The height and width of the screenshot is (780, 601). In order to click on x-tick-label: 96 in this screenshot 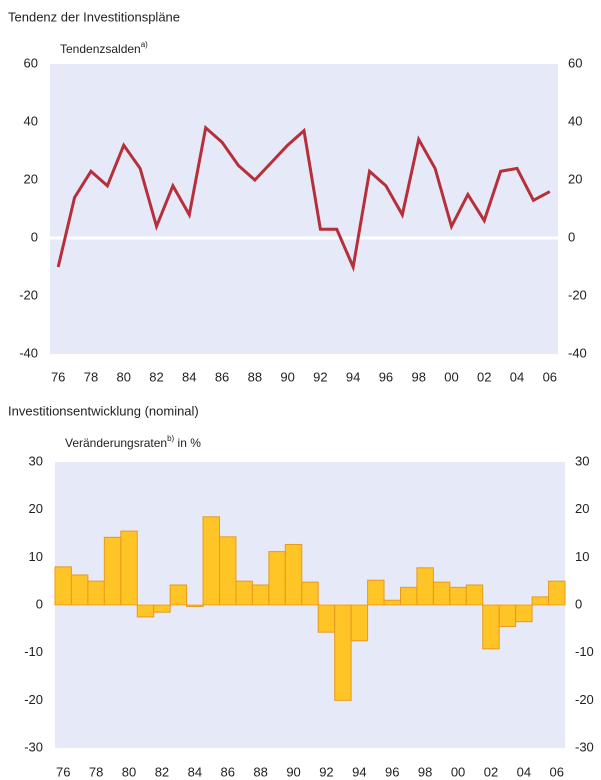, I will do `click(386, 376)`.